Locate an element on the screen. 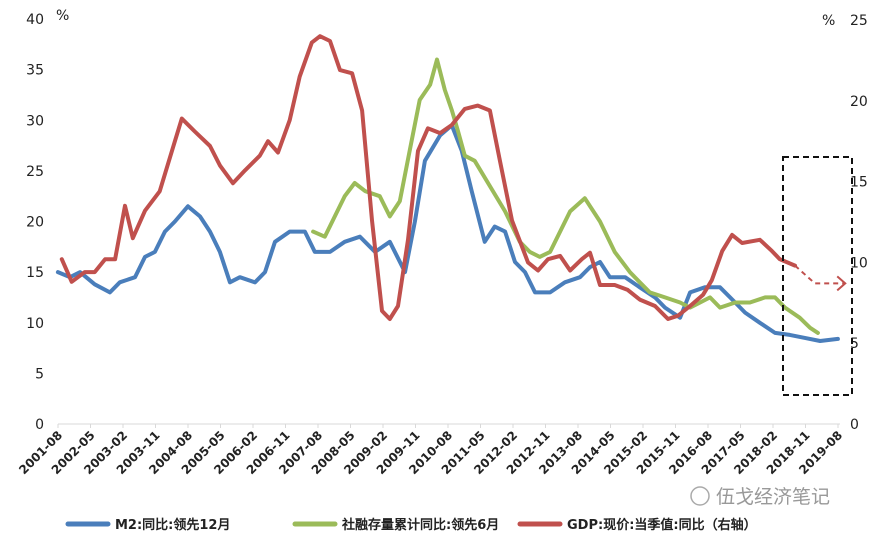  right-tick-label: 0 is located at coordinates (854, 425).